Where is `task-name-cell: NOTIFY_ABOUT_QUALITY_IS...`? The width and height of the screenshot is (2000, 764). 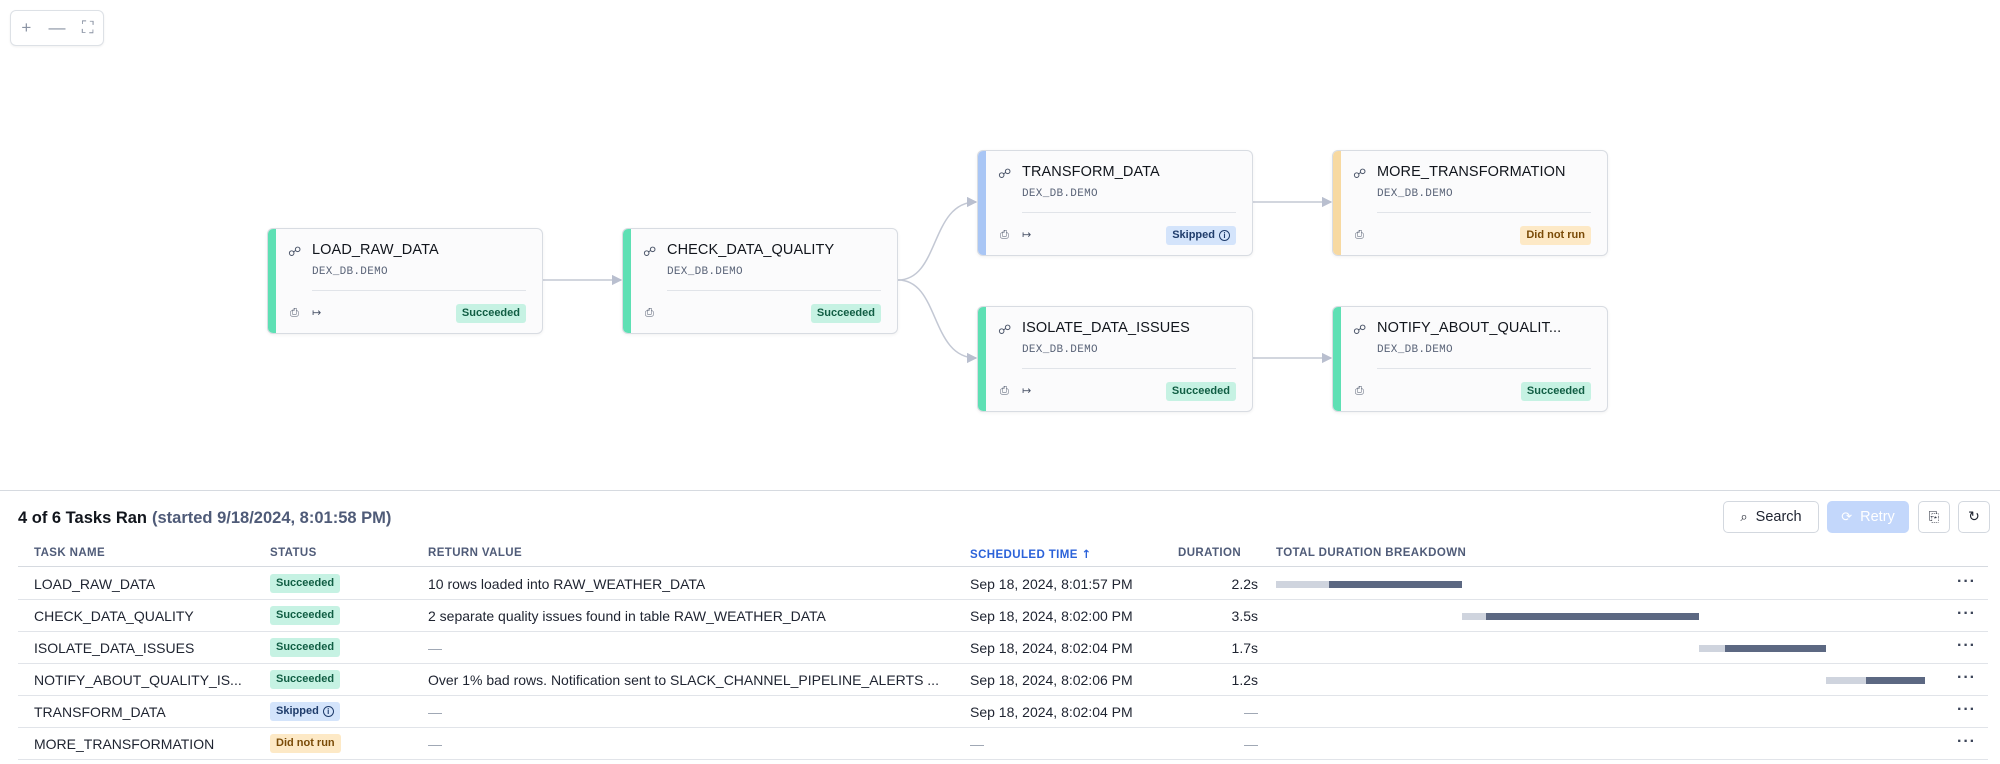
task-name-cell: NOTIFY_ABOUT_QUALITY_IS... is located at coordinates (138, 680).